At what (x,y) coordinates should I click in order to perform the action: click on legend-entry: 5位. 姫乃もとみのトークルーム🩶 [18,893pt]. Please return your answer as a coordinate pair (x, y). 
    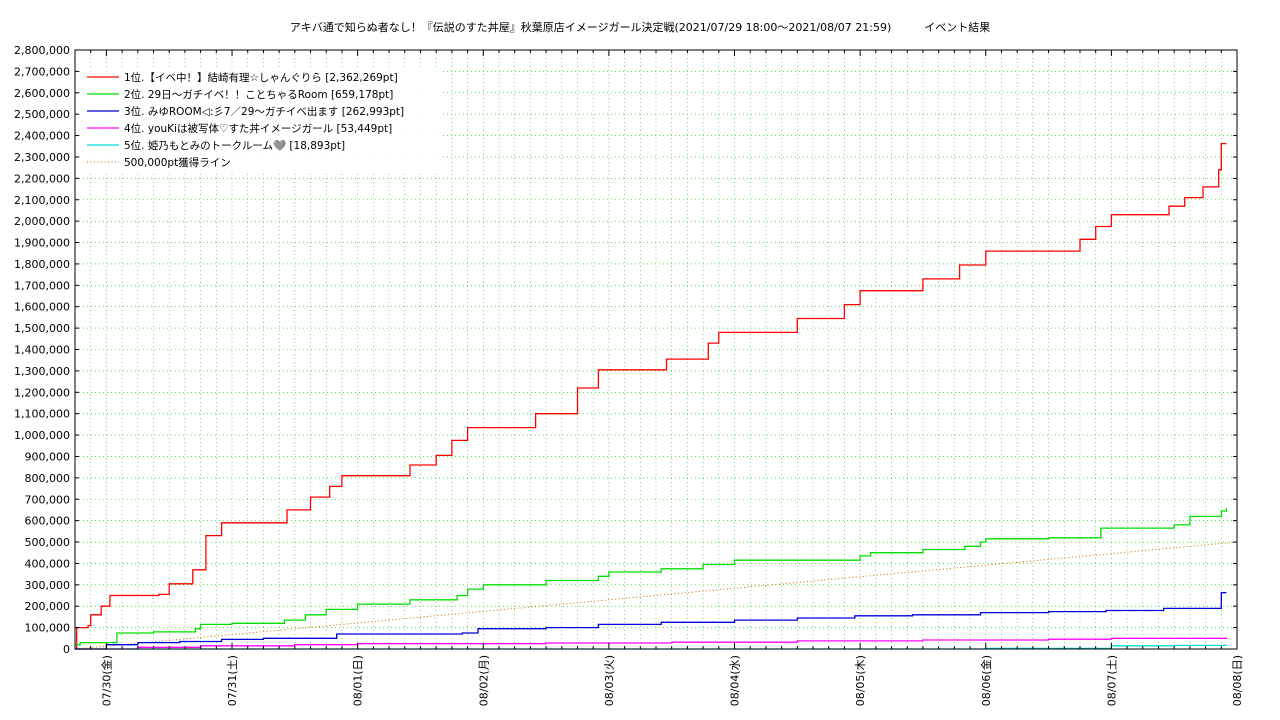
    Looking at the image, I should click on (234, 145).